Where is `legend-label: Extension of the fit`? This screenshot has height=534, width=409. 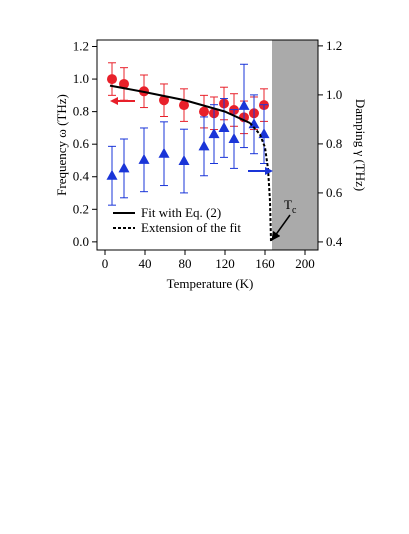
legend-label: Extension of the fit is located at coordinates (191, 227).